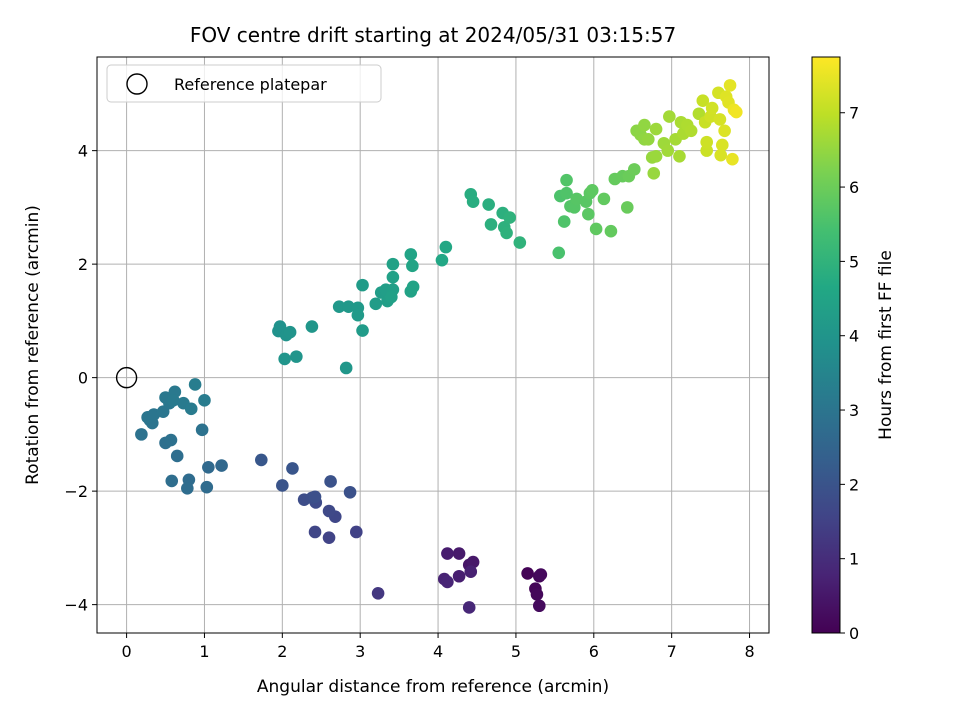 The image size is (960, 720). Describe the element at coordinates (360, 651) in the screenshot. I see `x-tick-label: 3` at that location.